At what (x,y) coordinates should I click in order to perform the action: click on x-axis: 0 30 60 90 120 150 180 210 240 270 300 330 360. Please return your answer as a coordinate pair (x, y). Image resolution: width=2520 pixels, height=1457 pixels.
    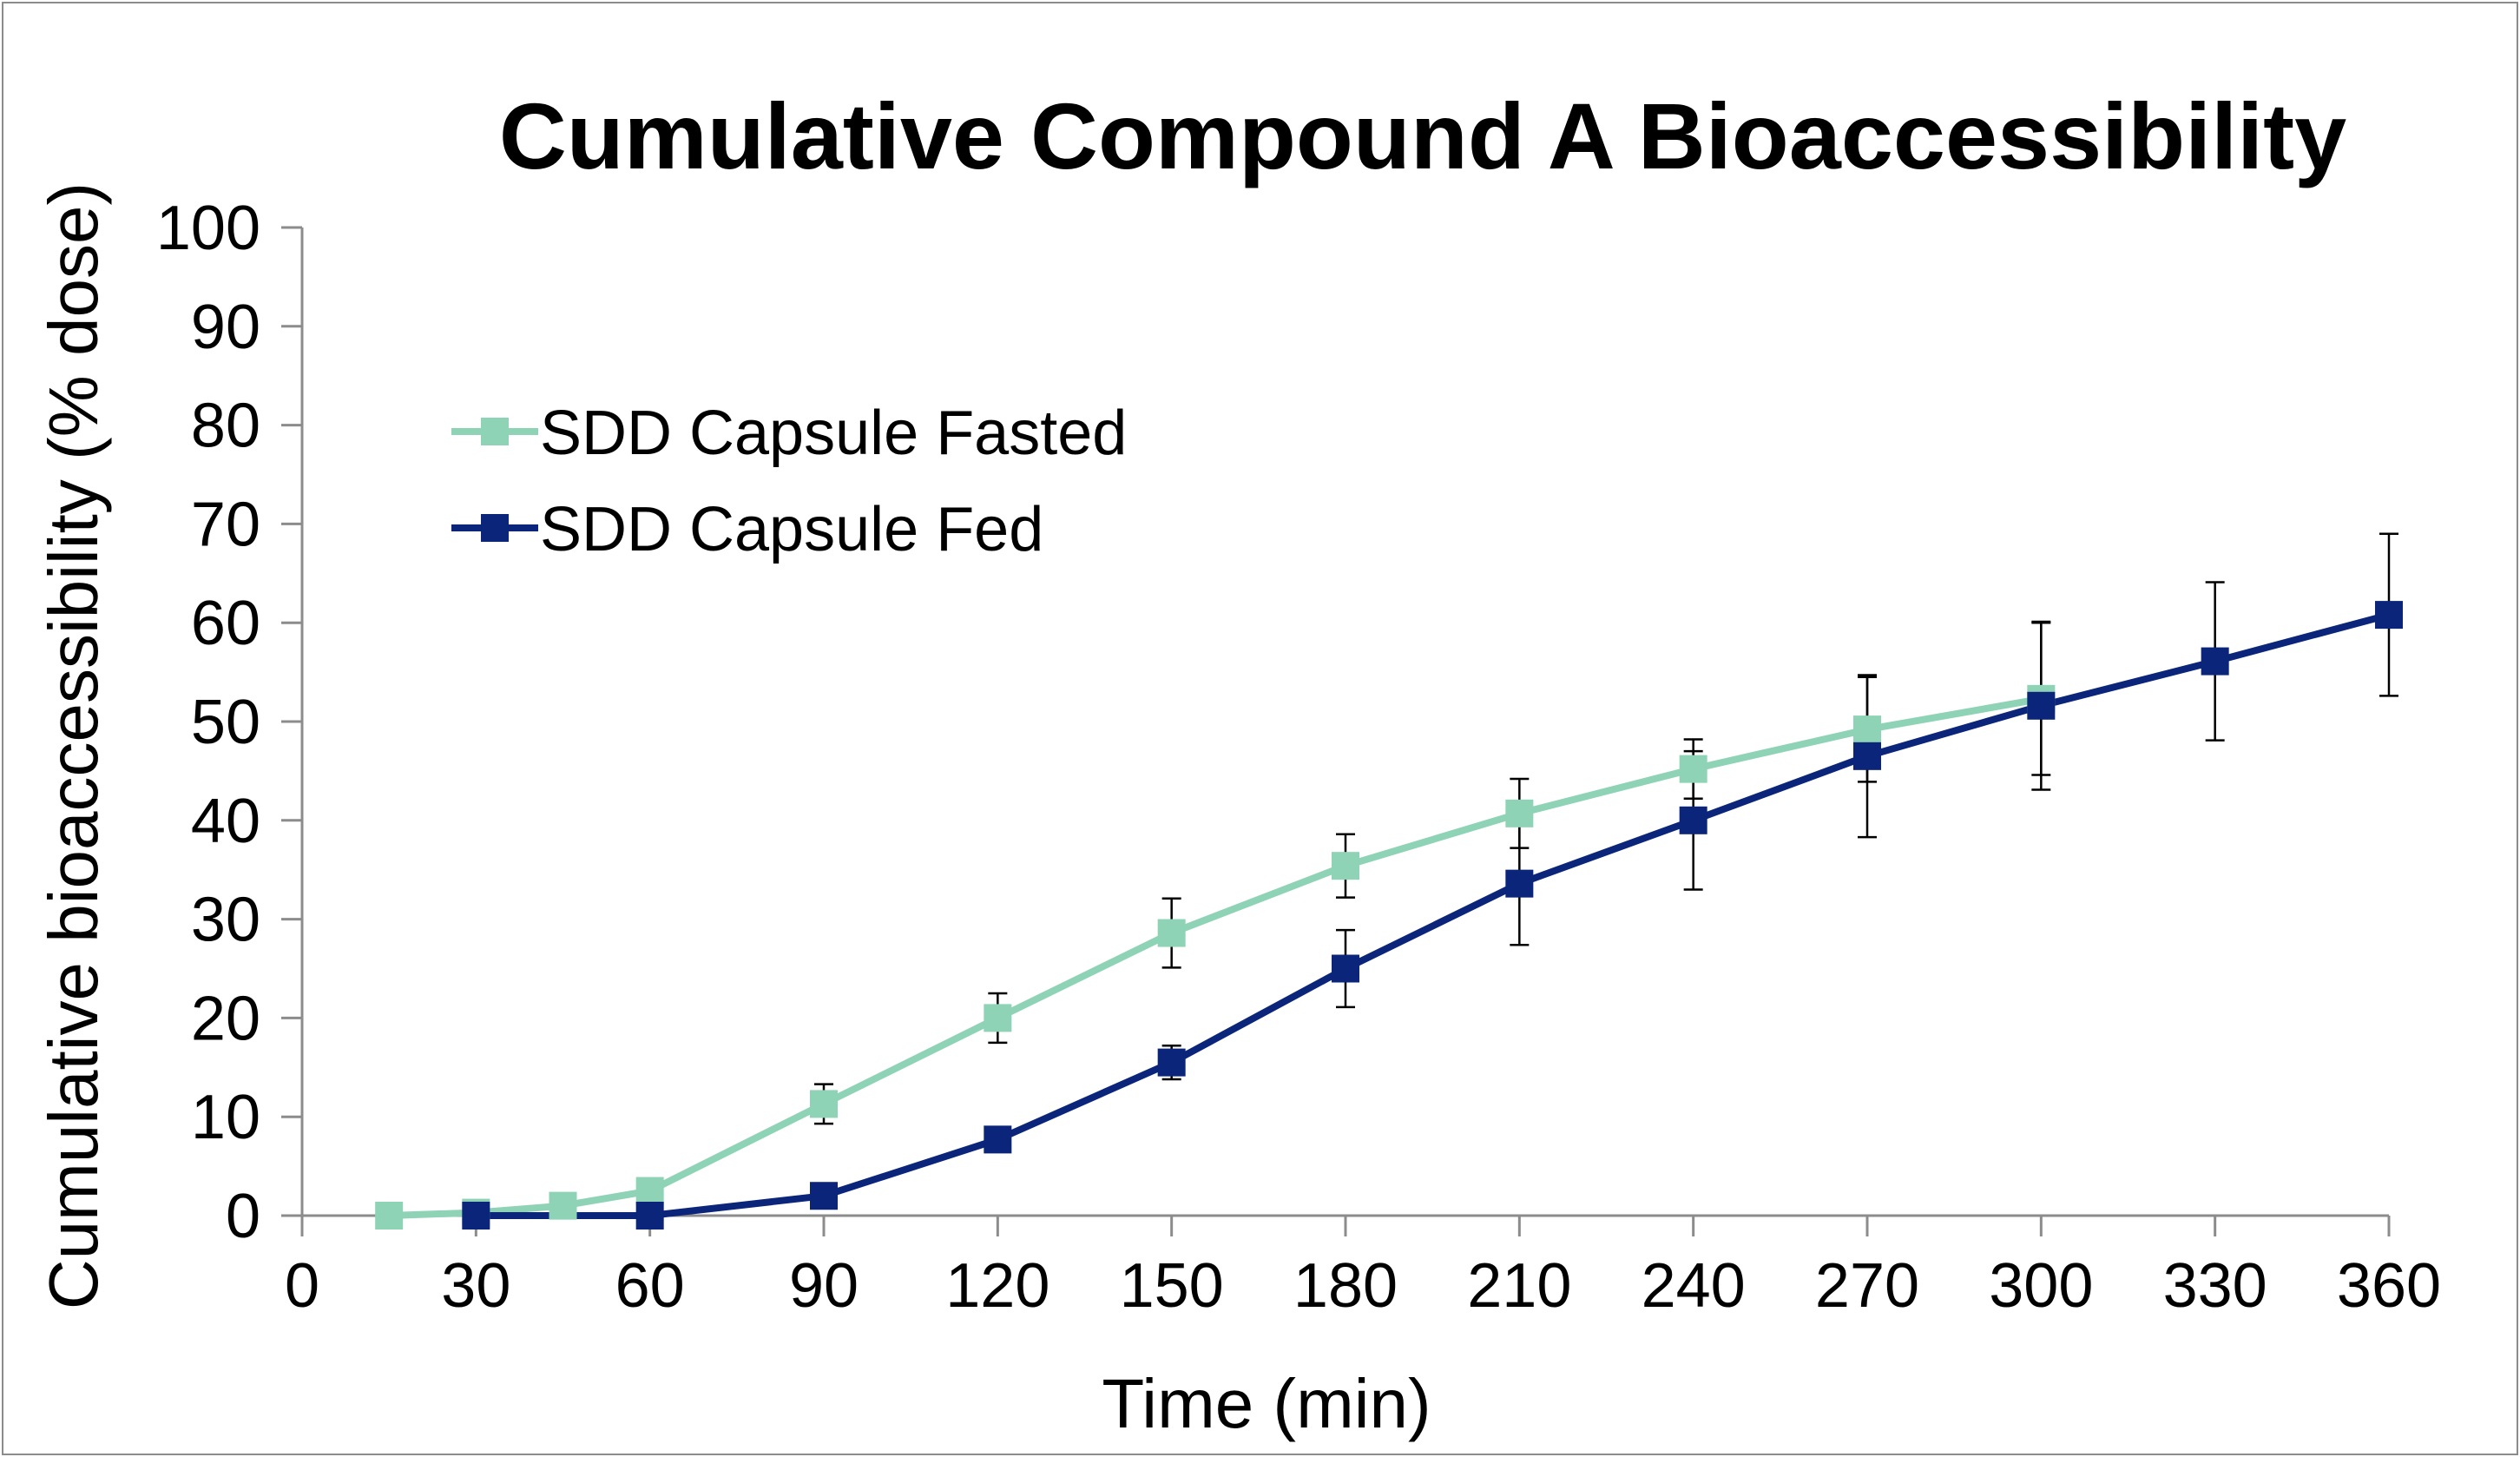
    Looking at the image, I should click on (1363, 1267).